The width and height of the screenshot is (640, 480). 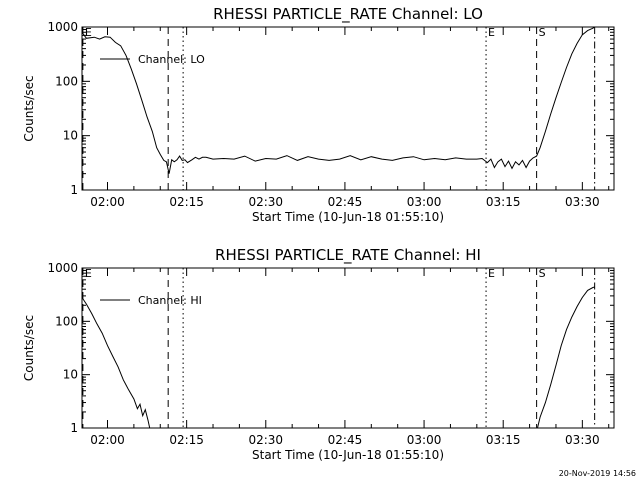 What do you see at coordinates (171, 59) in the screenshot?
I see `legend-label: Channel: LO` at bounding box center [171, 59].